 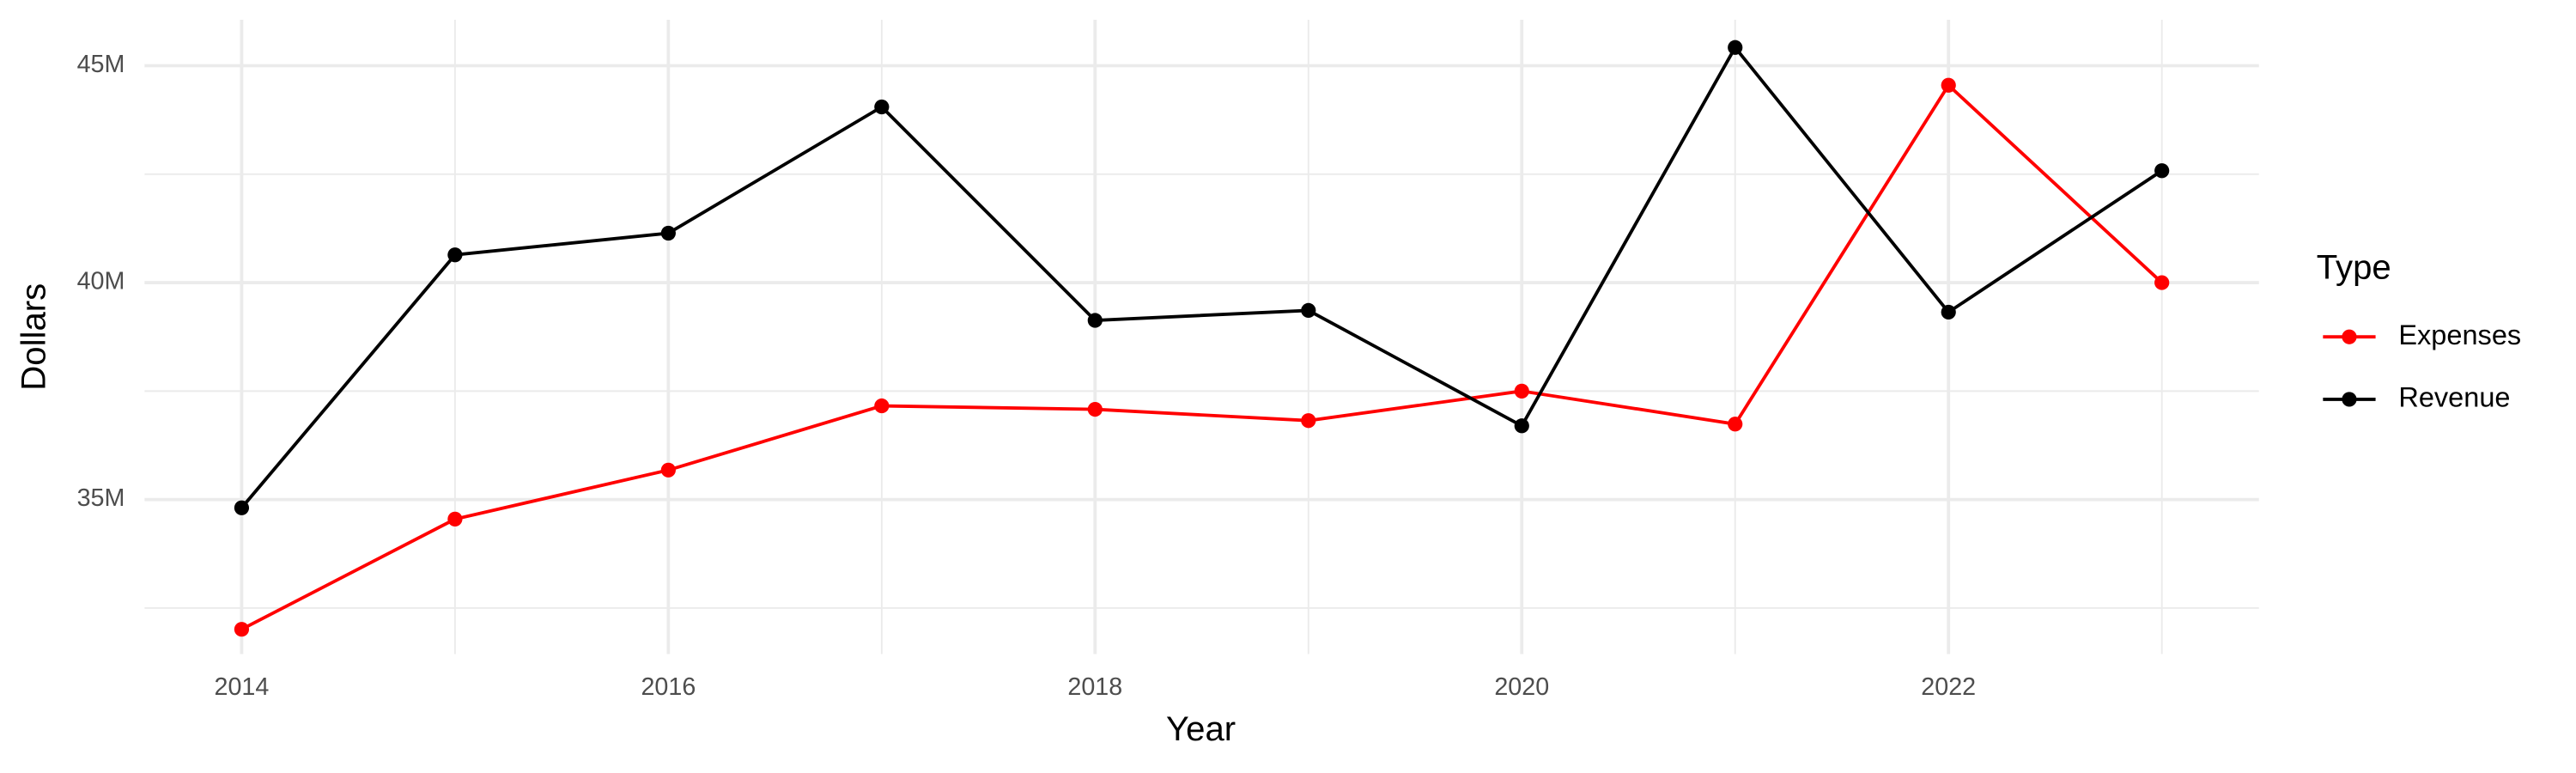 I want to click on x-tick-label: 2016, so click(x=669, y=687).